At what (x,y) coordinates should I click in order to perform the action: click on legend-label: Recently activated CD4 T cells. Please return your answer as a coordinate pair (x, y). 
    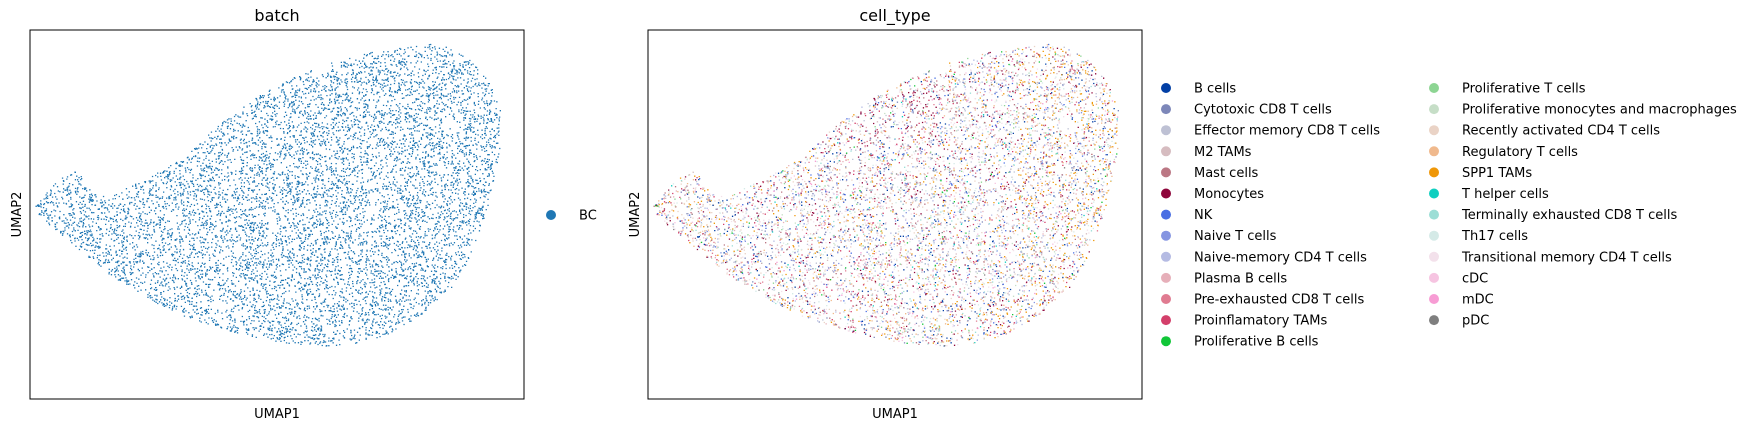
    Looking at the image, I should click on (1561, 131).